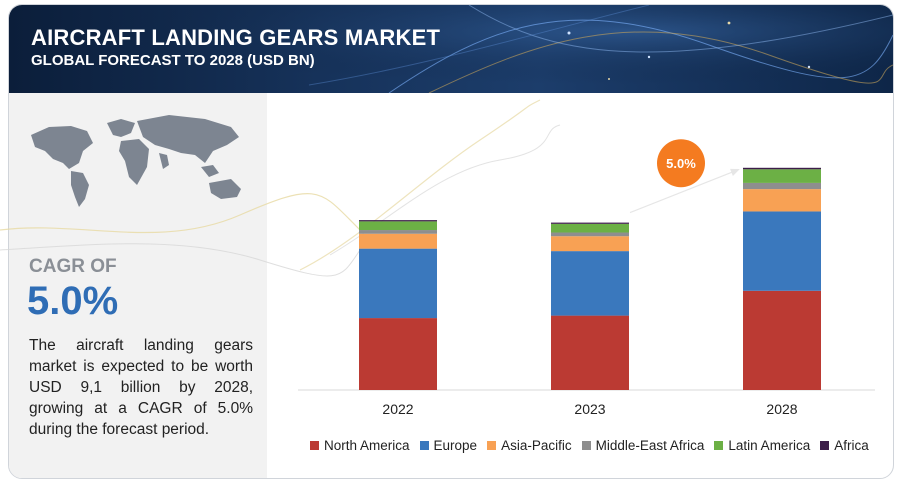 The image size is (900, 481). What do you see at coordinates (782, 251) in the screenshot?
I see `bar-segment-2028-europe` at bounding box center [782, 251].